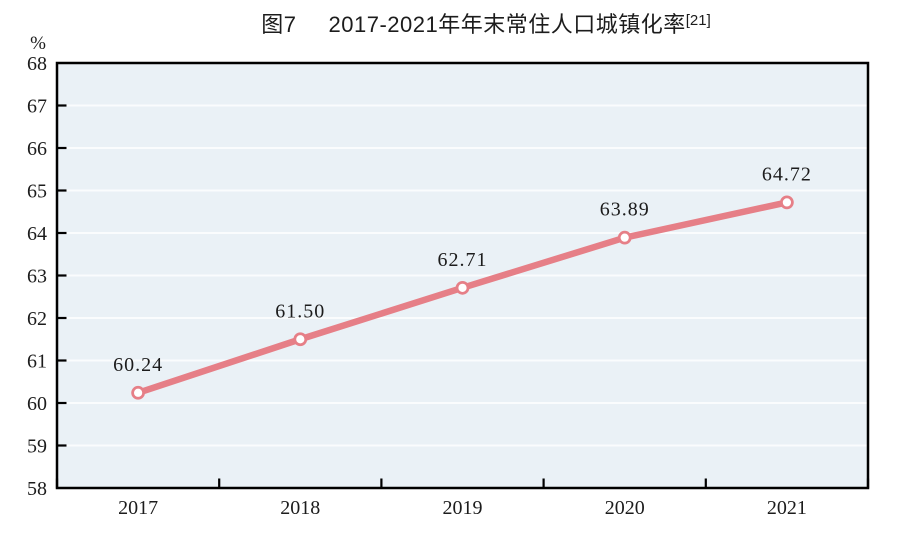 This screenshot has height=545, width=900. Describe the element at coordinates (787, 508) in the screenshot. I see `svg-text: 2021` at that location.